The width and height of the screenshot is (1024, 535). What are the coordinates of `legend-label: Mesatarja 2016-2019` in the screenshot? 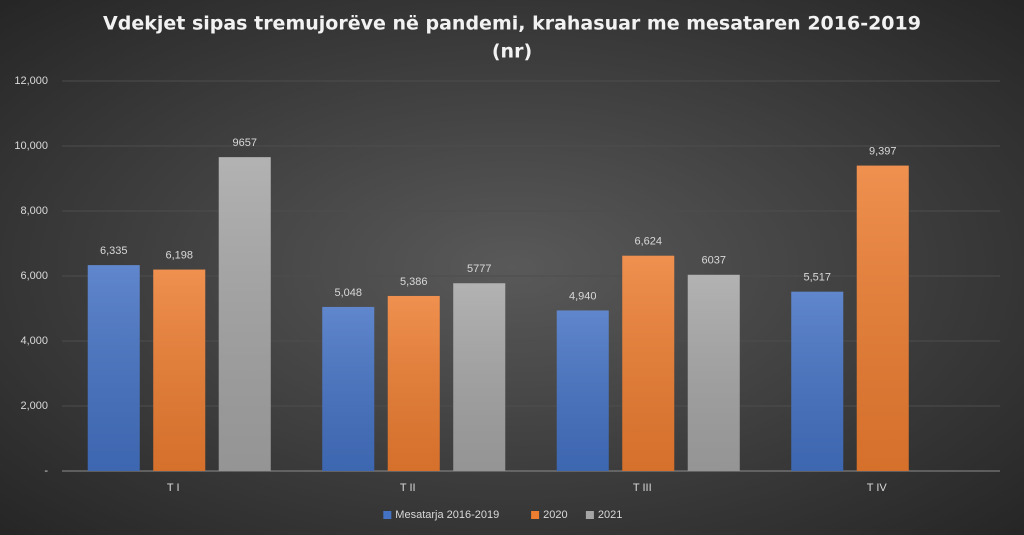 It's located at (447, 515).